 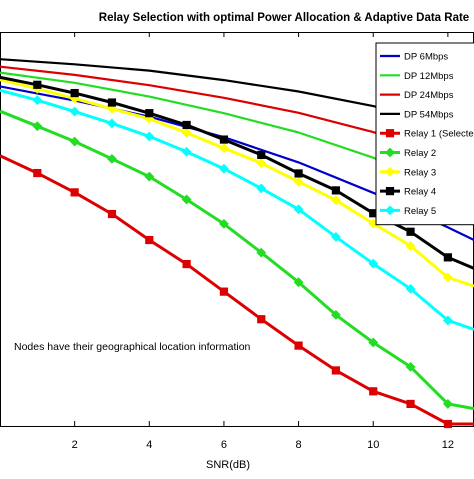 I want to click on x-tick-label: 8, so click(x=299, y=445).